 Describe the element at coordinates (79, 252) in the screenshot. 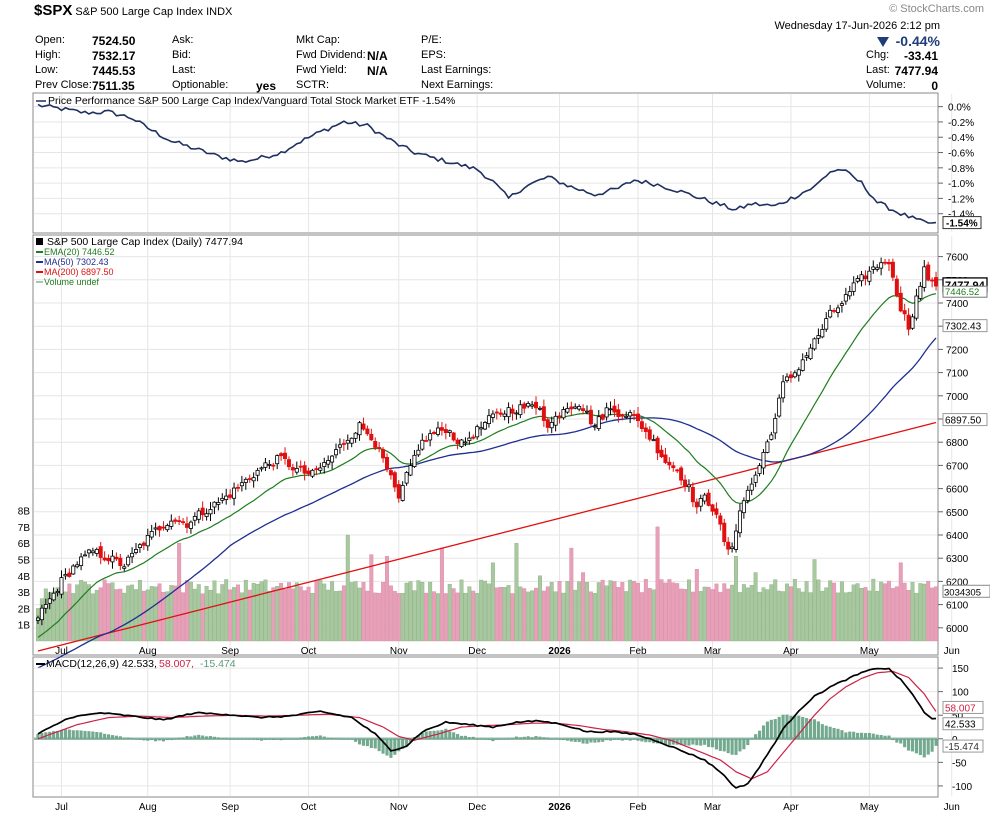

I see `indicator-legend: EMA(20) 7446.52` at that location.